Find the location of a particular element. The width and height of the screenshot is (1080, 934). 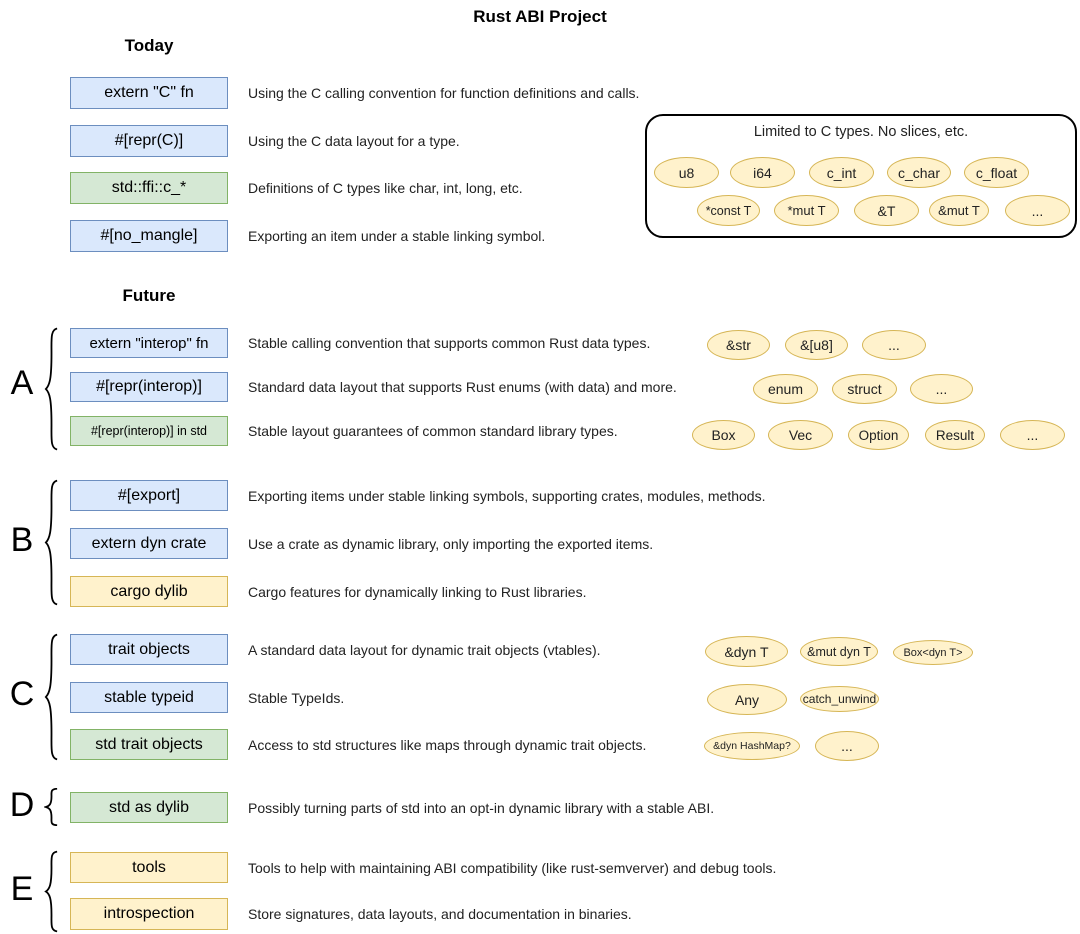

group-e-brace-icon is located at coordinates (51, 891).